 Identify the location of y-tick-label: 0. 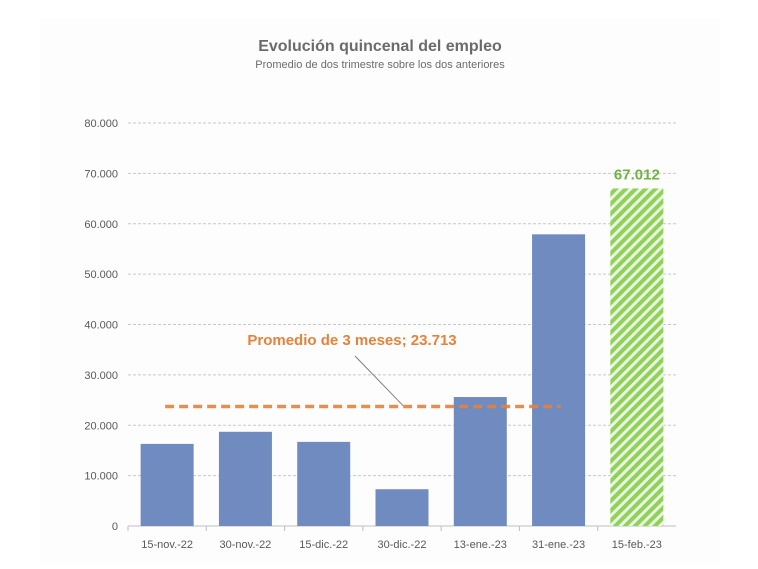
(115, 527).